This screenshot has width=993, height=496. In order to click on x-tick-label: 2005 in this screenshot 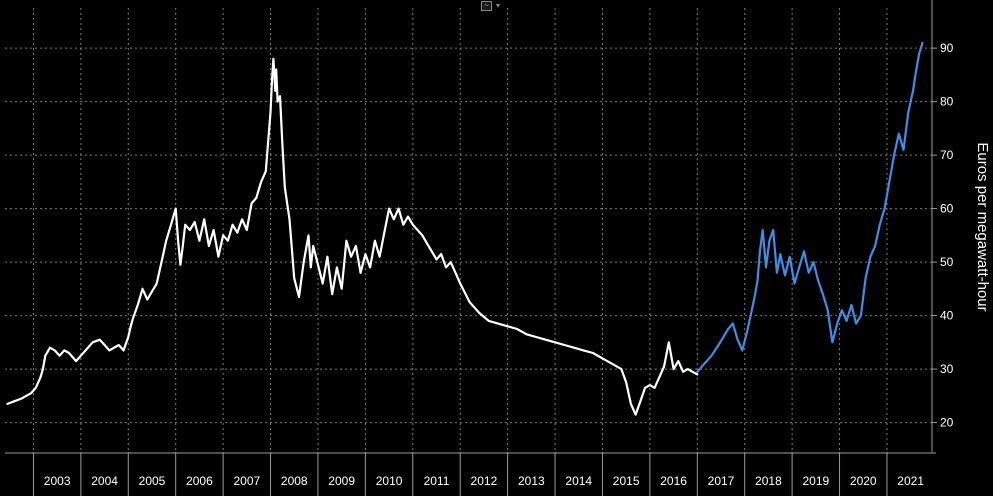, I will do `click(152, 481)`.